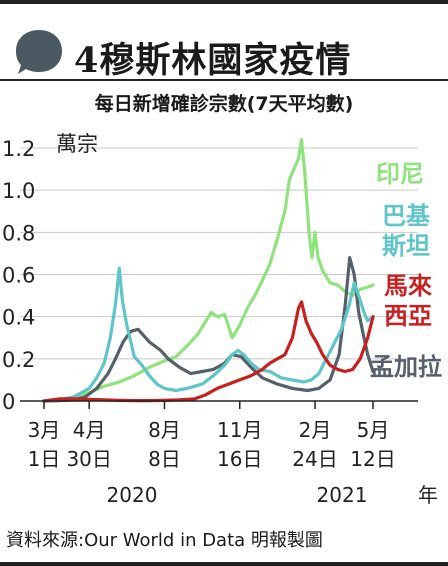 The width and height of the screenshot is (448, 566). What do you see at coordinates (400, 174) in the screenshot?
I see `series-label-indonesia: 印尼` at bounding box center [400, 174].